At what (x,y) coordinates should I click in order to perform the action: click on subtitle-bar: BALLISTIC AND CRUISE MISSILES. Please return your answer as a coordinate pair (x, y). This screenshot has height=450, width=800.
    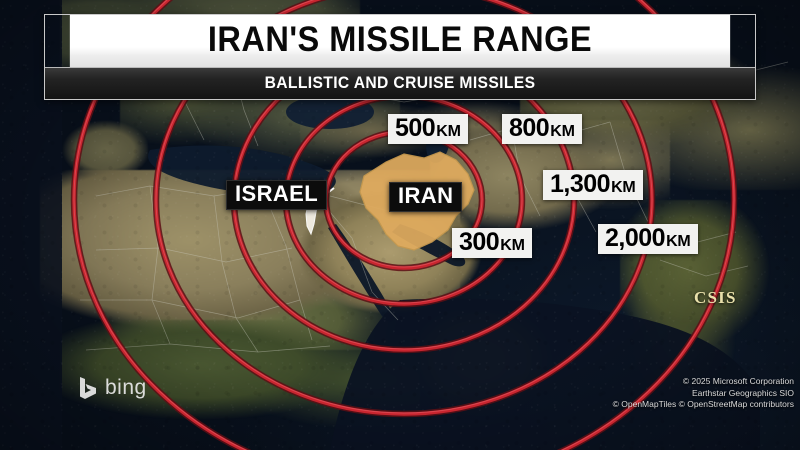
    Looking at the image, I should click on (400, 82).